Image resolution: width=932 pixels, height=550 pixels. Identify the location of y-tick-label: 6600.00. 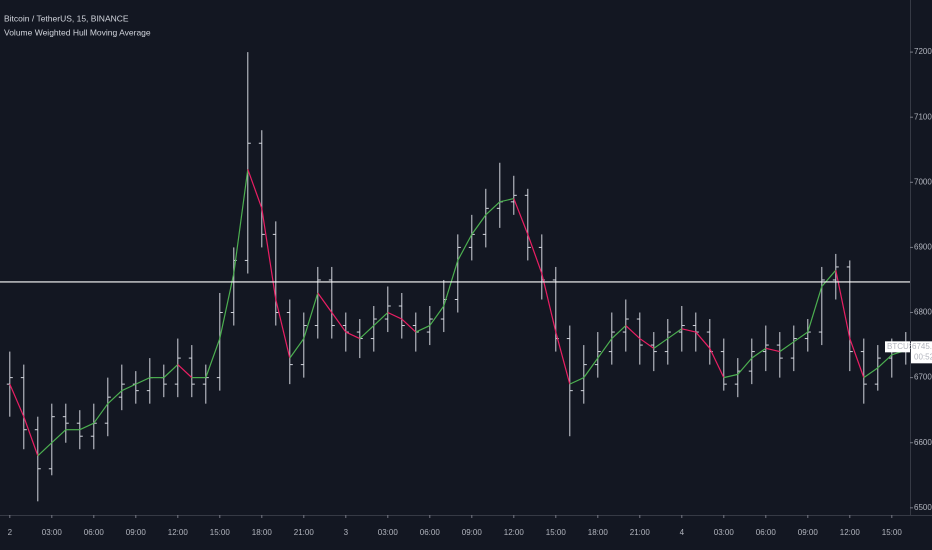
(923, 442).